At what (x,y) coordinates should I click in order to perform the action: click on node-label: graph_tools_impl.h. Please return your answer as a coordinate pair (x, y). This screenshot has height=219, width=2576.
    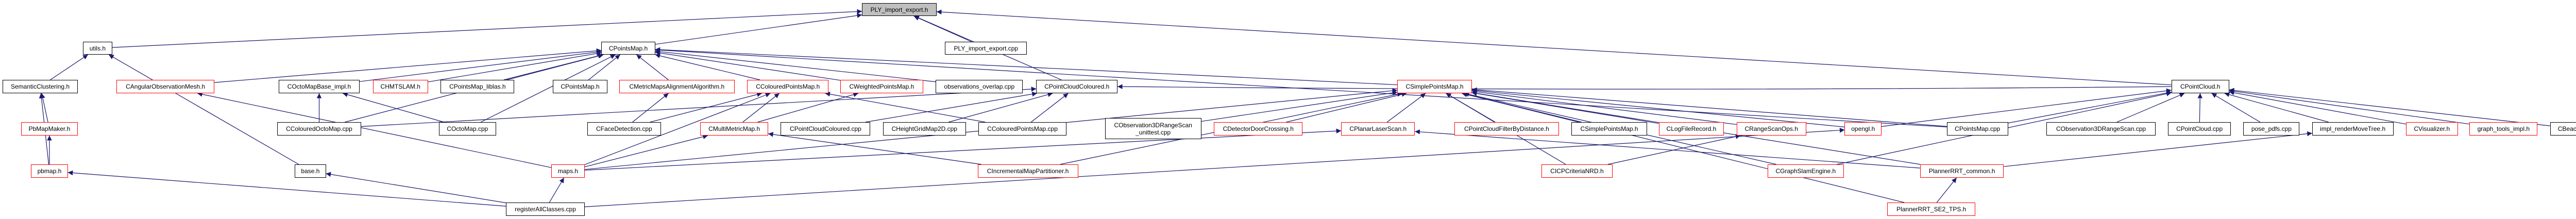
    Looking at the image, I should click on (2503, 128).